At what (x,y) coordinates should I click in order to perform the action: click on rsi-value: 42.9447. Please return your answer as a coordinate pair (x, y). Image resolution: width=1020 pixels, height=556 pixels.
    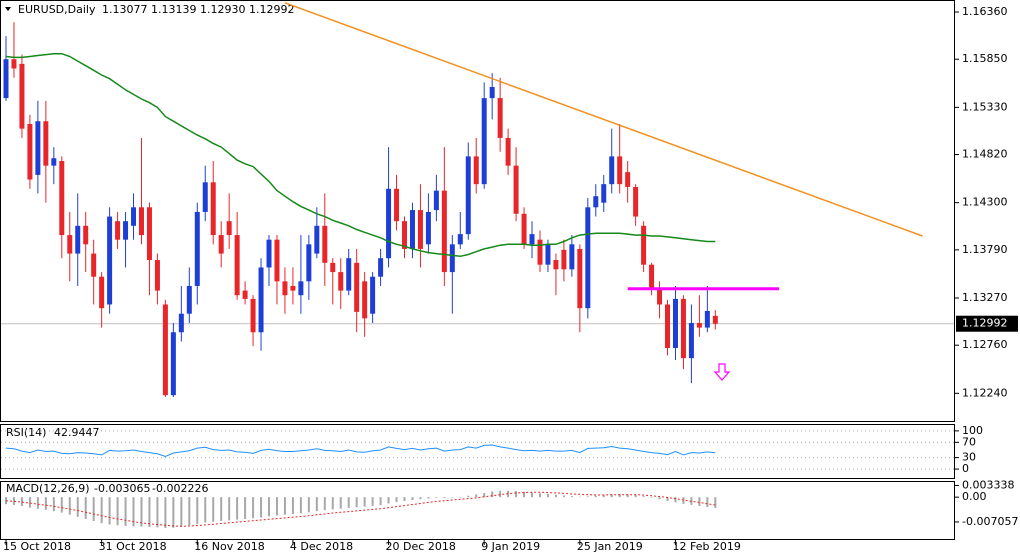
    Looking at the image, I should click on (77, 432).